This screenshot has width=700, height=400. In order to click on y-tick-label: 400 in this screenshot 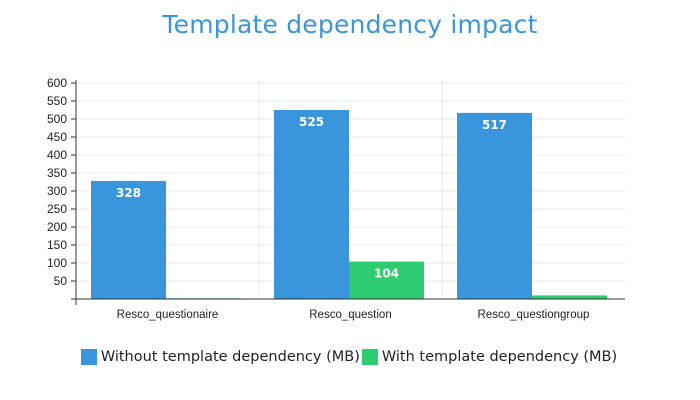, I will do `click(57, 155)`.